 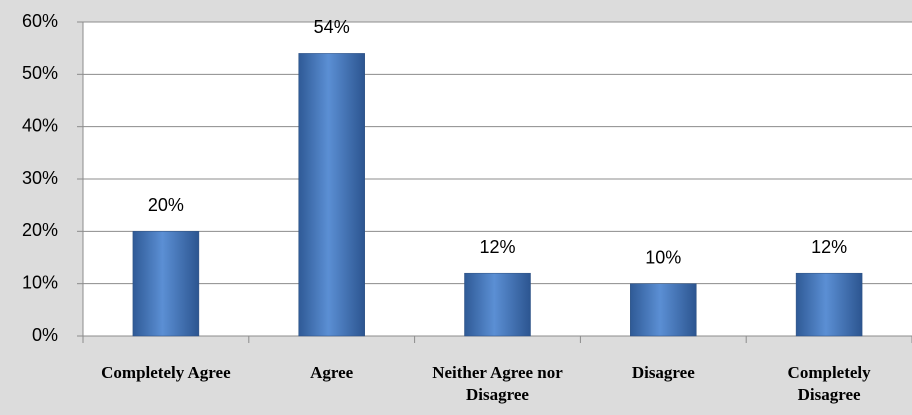 What do you see at coordinates (166, 372) in the screenshot?
I see `x-tick-label: Completely Agree` at bounding box center [166, 372].